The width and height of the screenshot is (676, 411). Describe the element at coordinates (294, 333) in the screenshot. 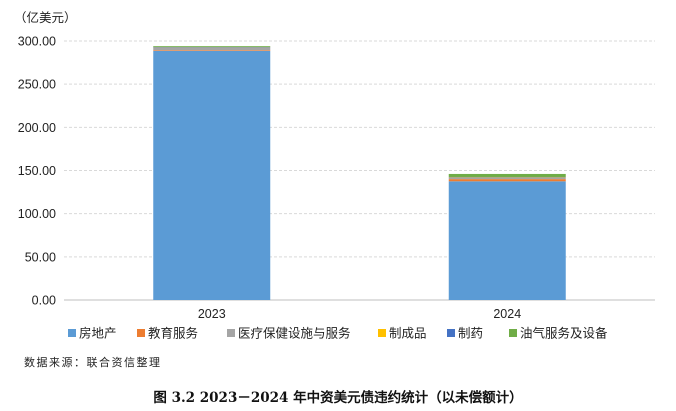

I see `legend-label: 医疗保健设施与服务` at that location.